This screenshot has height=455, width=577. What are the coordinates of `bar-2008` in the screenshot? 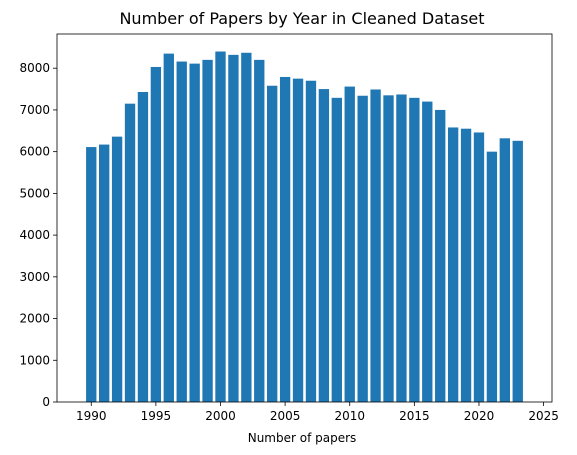 It's located at (324, 245).